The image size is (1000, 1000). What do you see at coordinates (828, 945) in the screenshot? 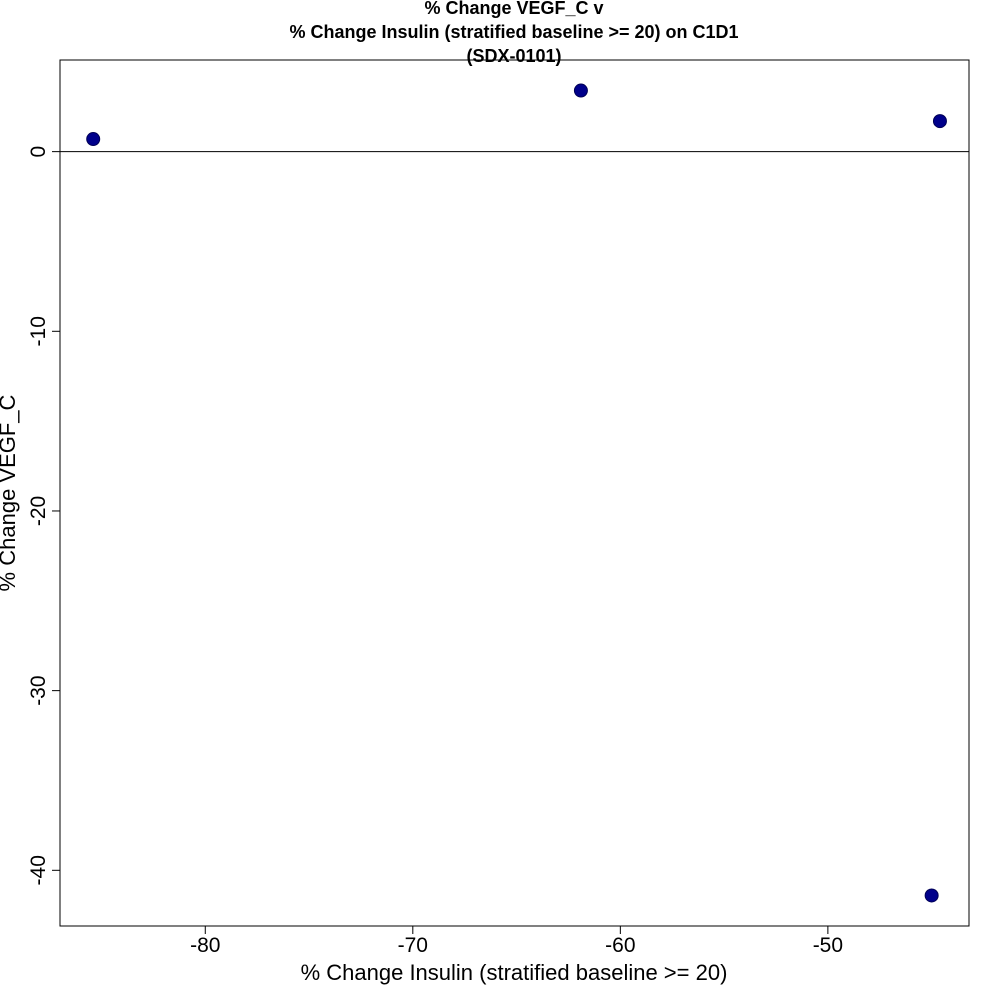
I see `x-tick-label: -50` at bounding box center [828, 945].